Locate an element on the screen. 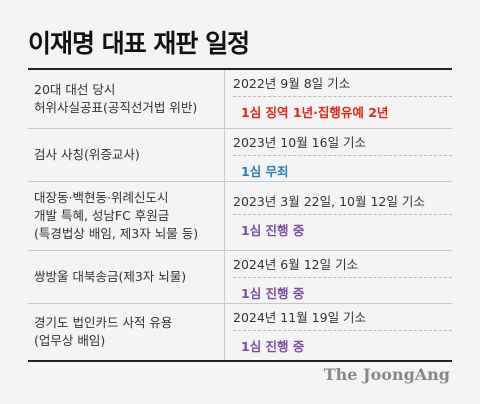  case-detail: 2024년 6월 12일 기소 1심 진행 중 is located at coordinates (338, 277).